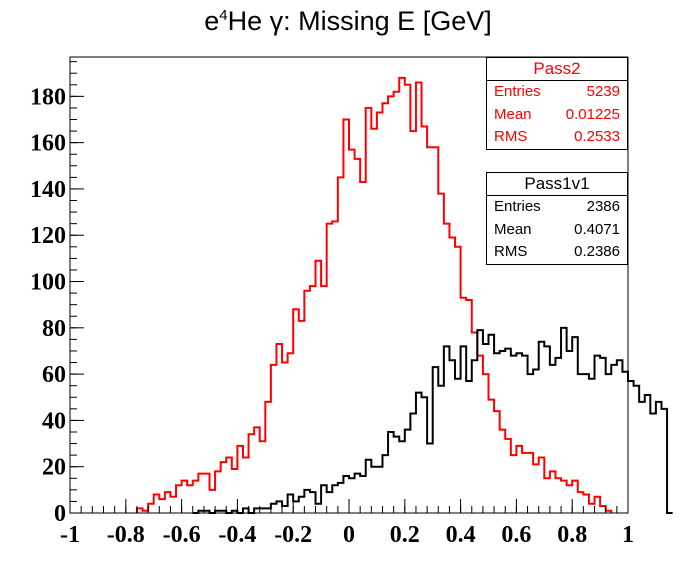 Image resolution: width=696 pixels, height=572 pixels. What do you see at coordinates (359, 21) in the screenshot?
I see `title-rest: He γ: Missing E [GeV]` at bounding box center [359, 21].